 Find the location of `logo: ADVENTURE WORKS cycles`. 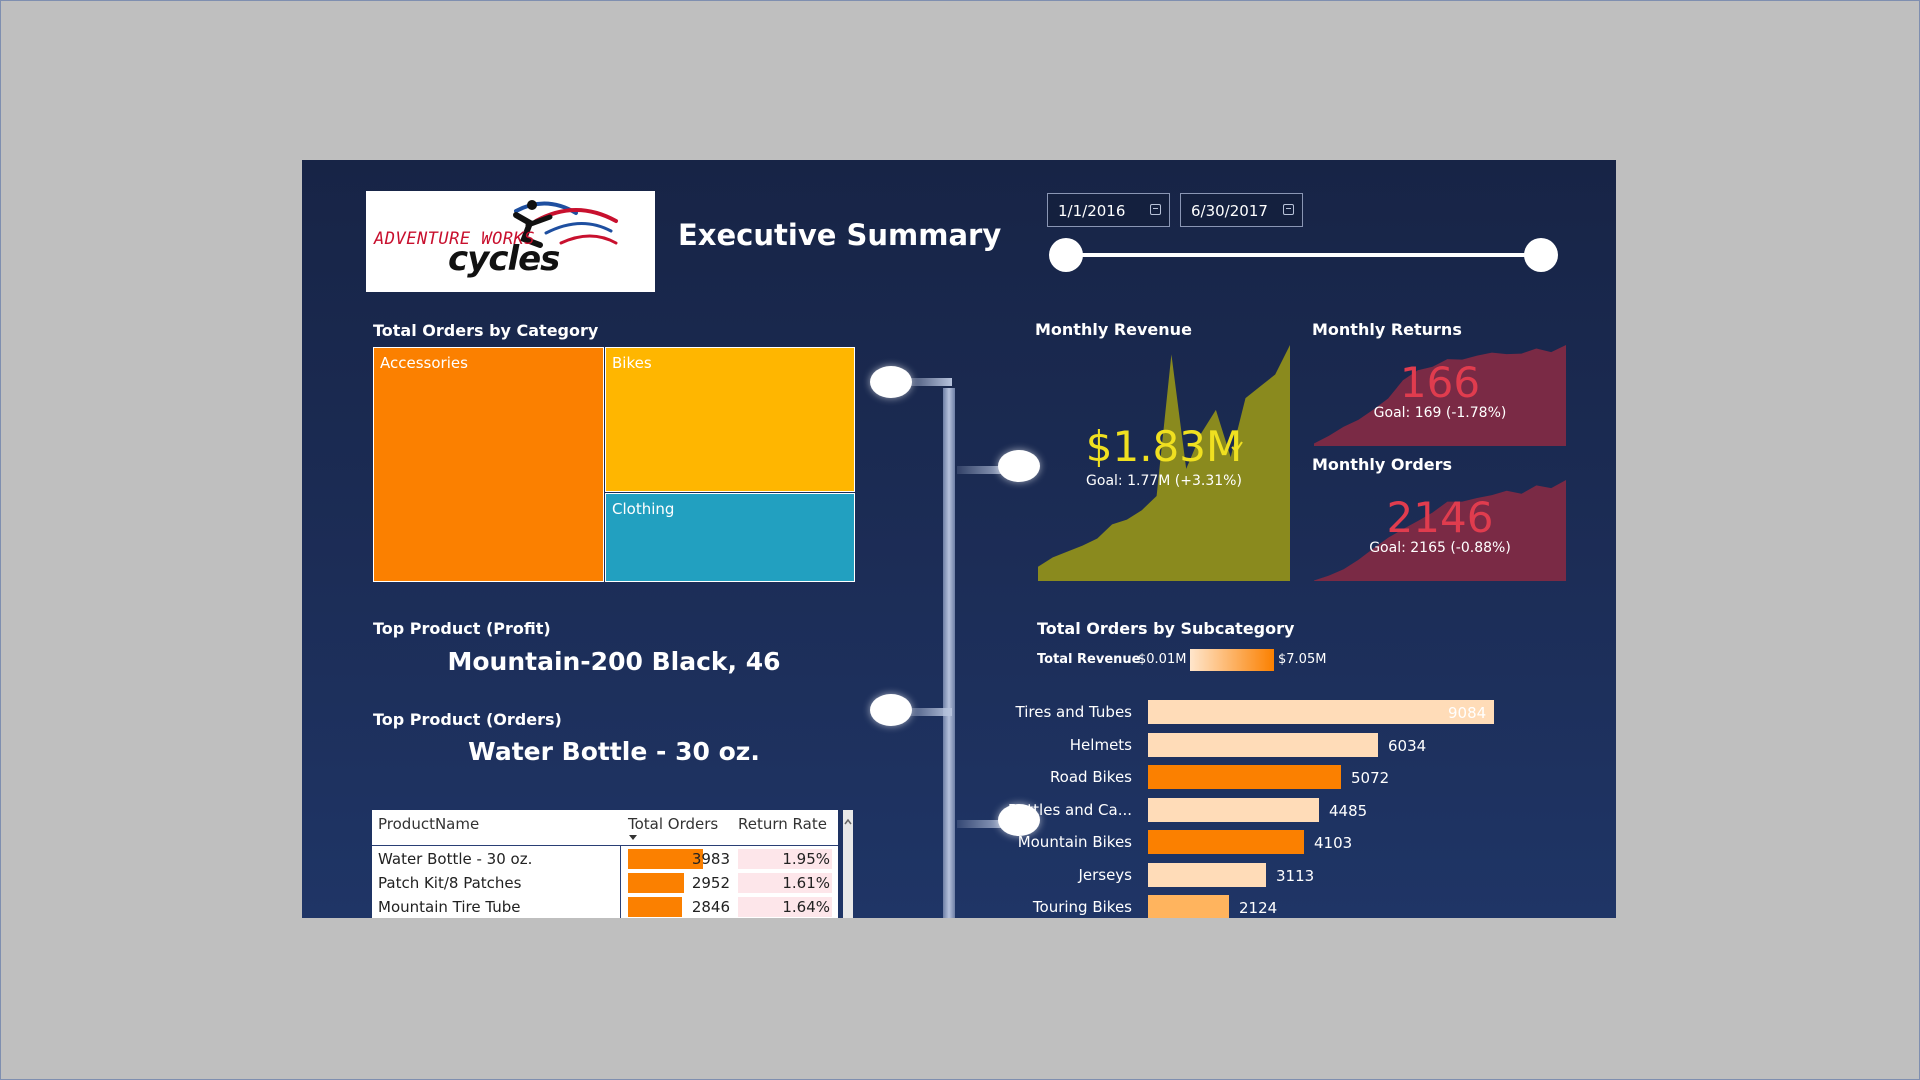

logo: ADVENTURE WORKS cycles is located at coordinates (510, 241).